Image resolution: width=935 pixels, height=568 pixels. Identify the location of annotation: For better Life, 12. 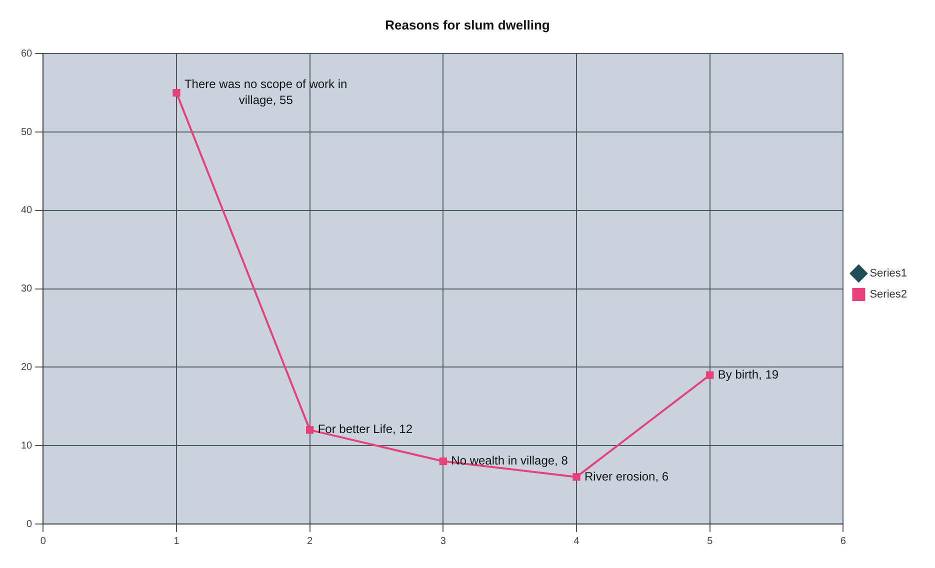
(365, 429).